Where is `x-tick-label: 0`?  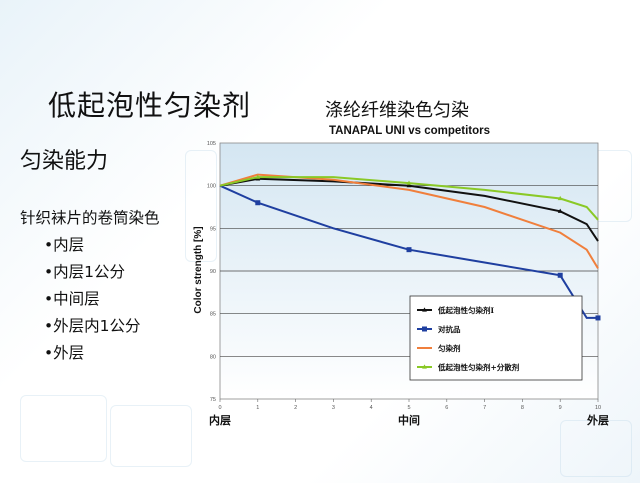 x-tick-label: 0 is located at coordinates (219, 408).